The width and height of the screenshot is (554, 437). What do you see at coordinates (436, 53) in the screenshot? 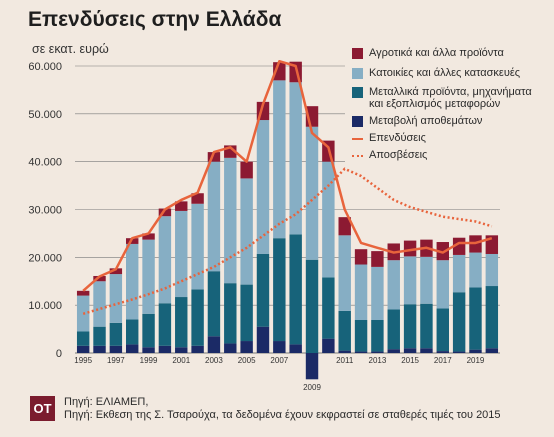
I see `legend-label: Αγροτικά και άλλα προϊόντα` at bounding box center [436, 53].